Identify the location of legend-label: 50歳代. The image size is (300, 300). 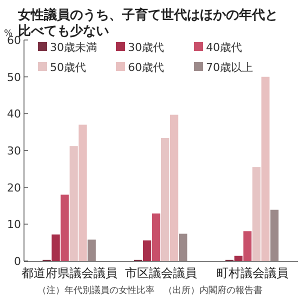
(68, 67).